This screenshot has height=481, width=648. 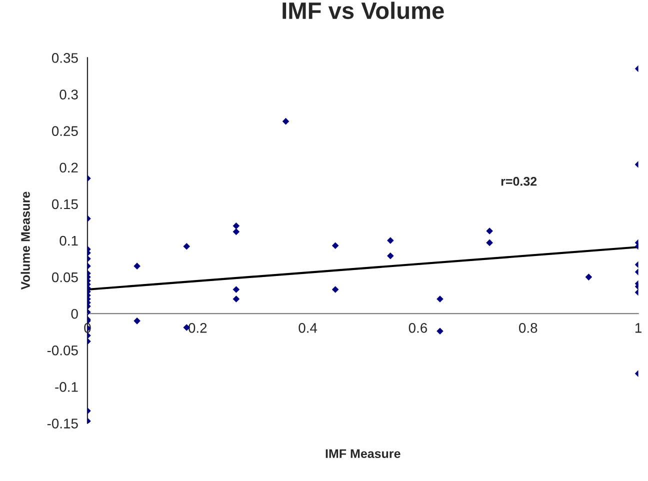 What do you see at coordinates (519, 181) in the screenshot?
I see `annotation: r=0.32` at bounding box center [519, 181].